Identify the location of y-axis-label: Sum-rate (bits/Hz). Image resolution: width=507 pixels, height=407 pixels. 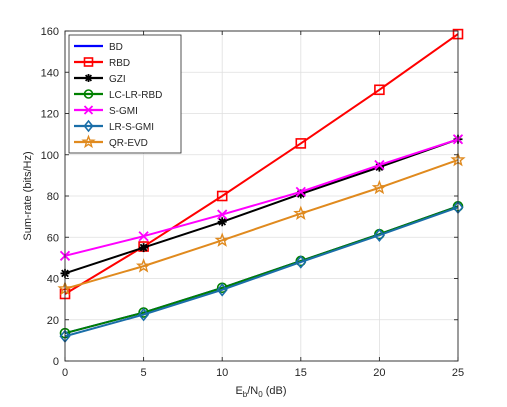
(28, 195).